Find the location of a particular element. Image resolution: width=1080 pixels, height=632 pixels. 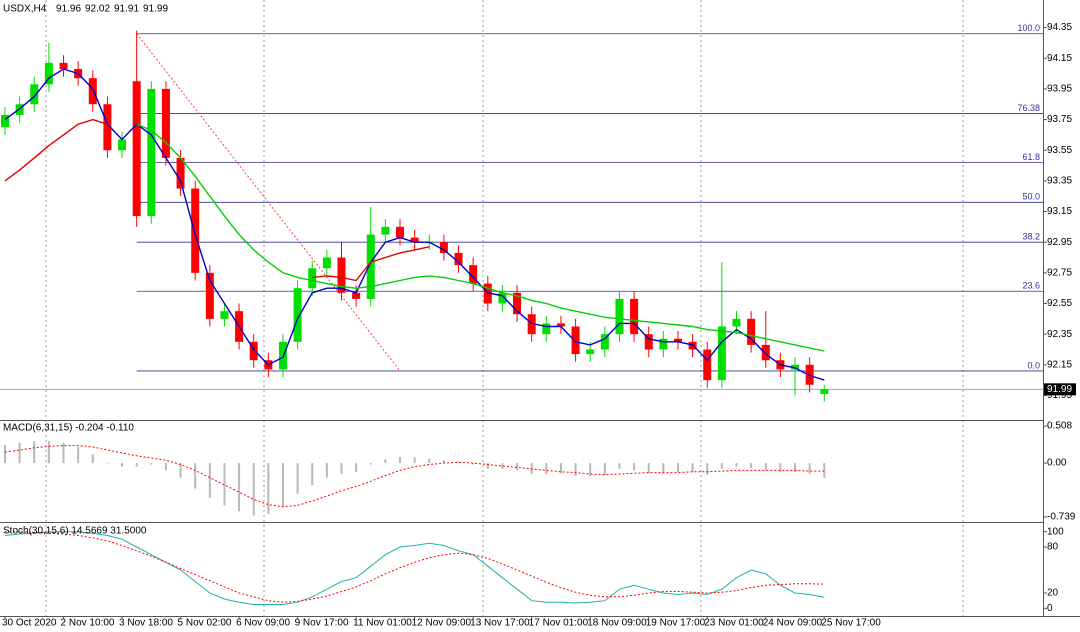

y-tick-label: 92.95 is located at coordinates (1059, 242).